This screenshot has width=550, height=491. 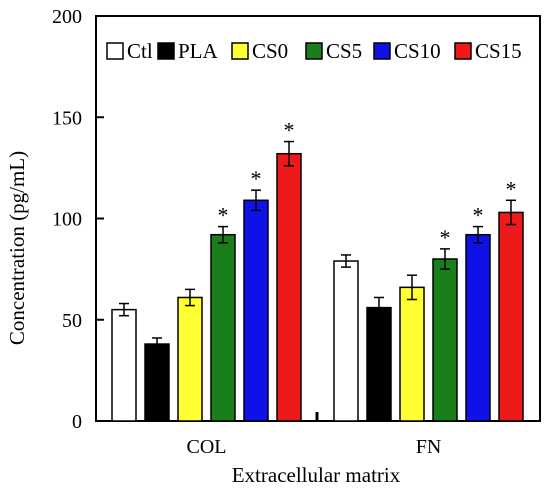 I want to click on y-tick-label: 150, so click(x=67, y=118).